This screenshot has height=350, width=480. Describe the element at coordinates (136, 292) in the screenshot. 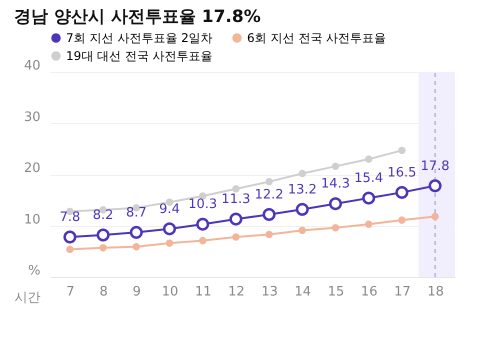

I see `x-tick-label: 9` at that location.